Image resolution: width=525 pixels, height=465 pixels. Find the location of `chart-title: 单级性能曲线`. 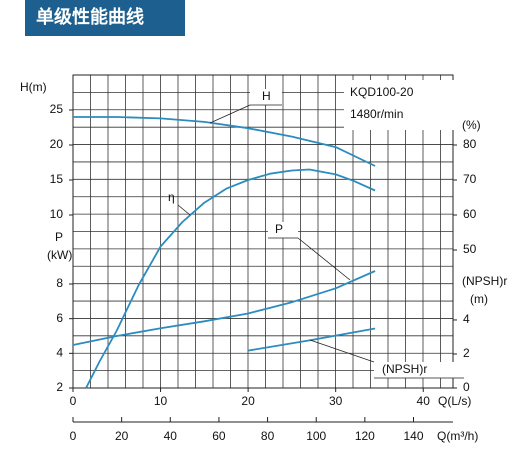

chart-title: 单级性能曲线 is located at coordinates (90, 16).